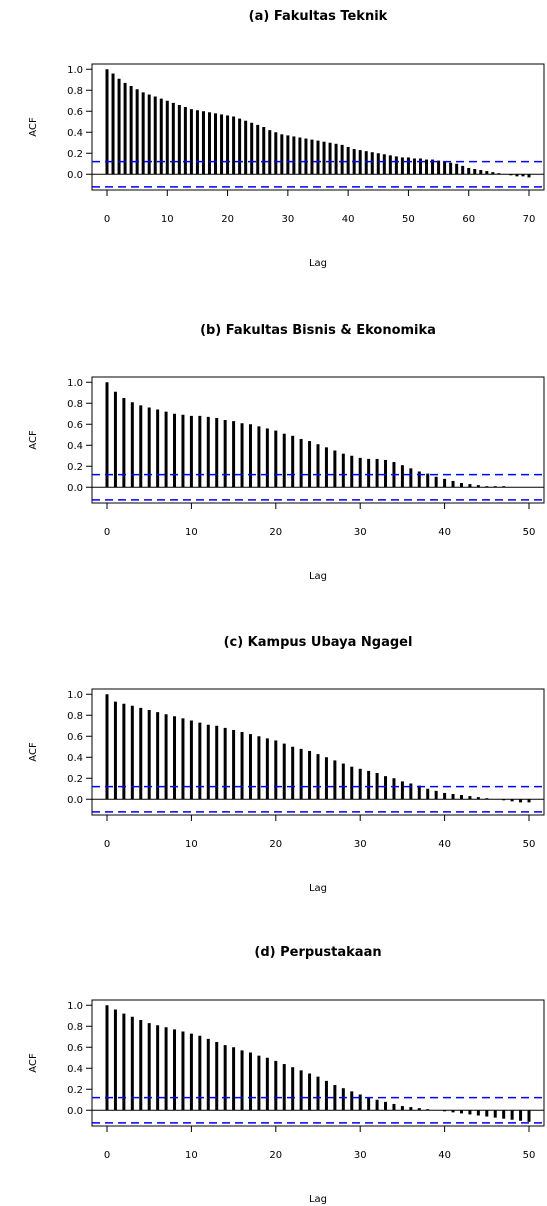 This screenshot has height=1206, width=547. I want to click on x-tick-label: 60, so click(468, 219).